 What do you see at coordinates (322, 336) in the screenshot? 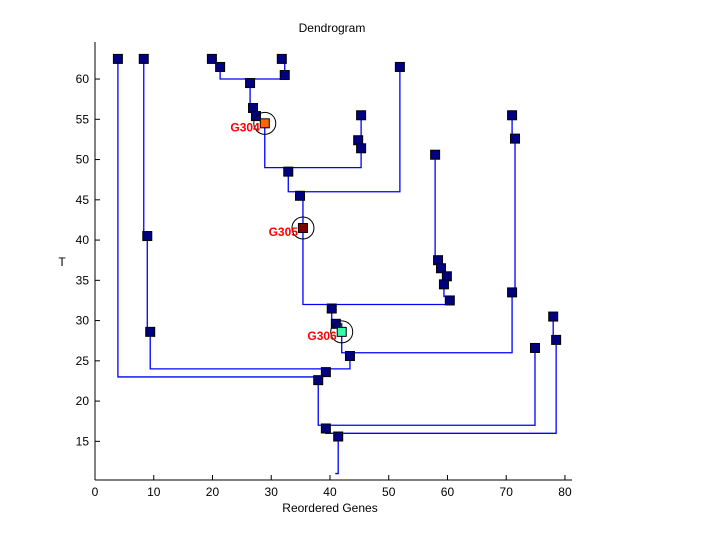
I see `highlighted-node-label: G306` at bounding box center [322, 336].